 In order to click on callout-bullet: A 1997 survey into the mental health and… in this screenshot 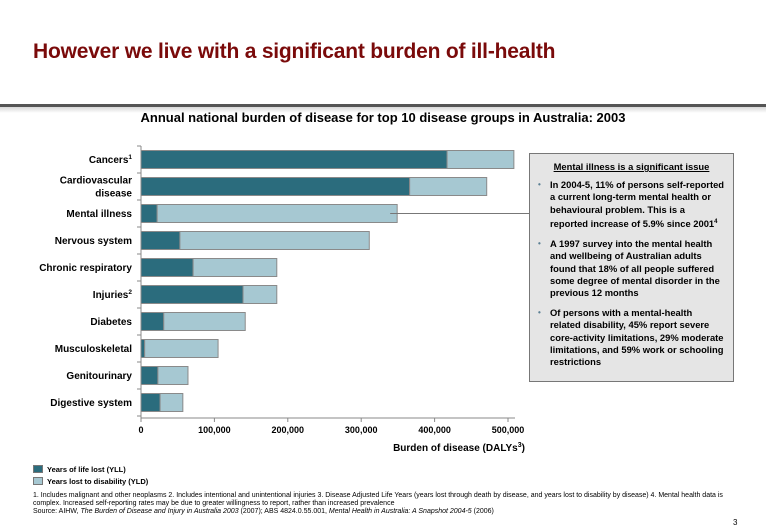, I will do `click(631, 268)`.